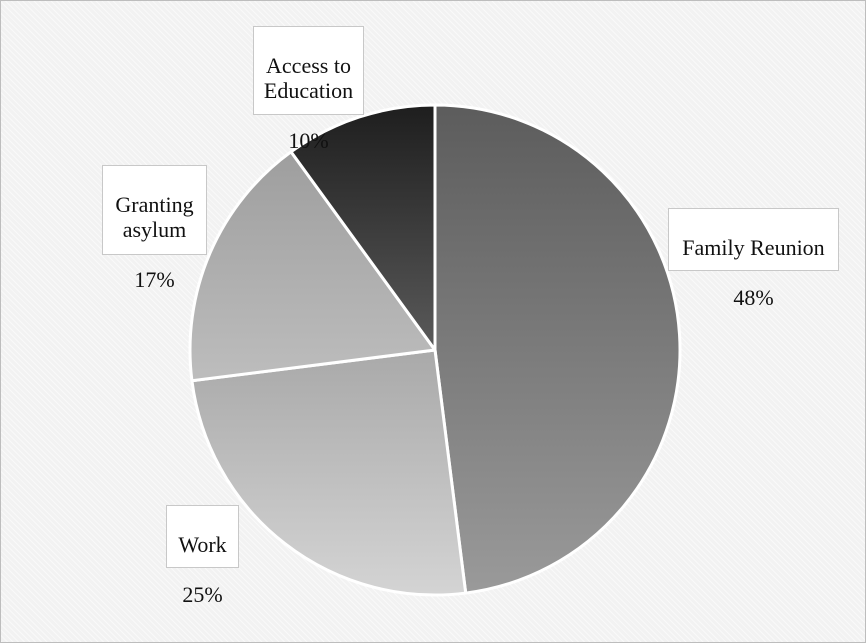  What do you see at coordinates (363, 227) in the screenshot?
I see `slice-access-to-education` at bounding box center [363, 227].